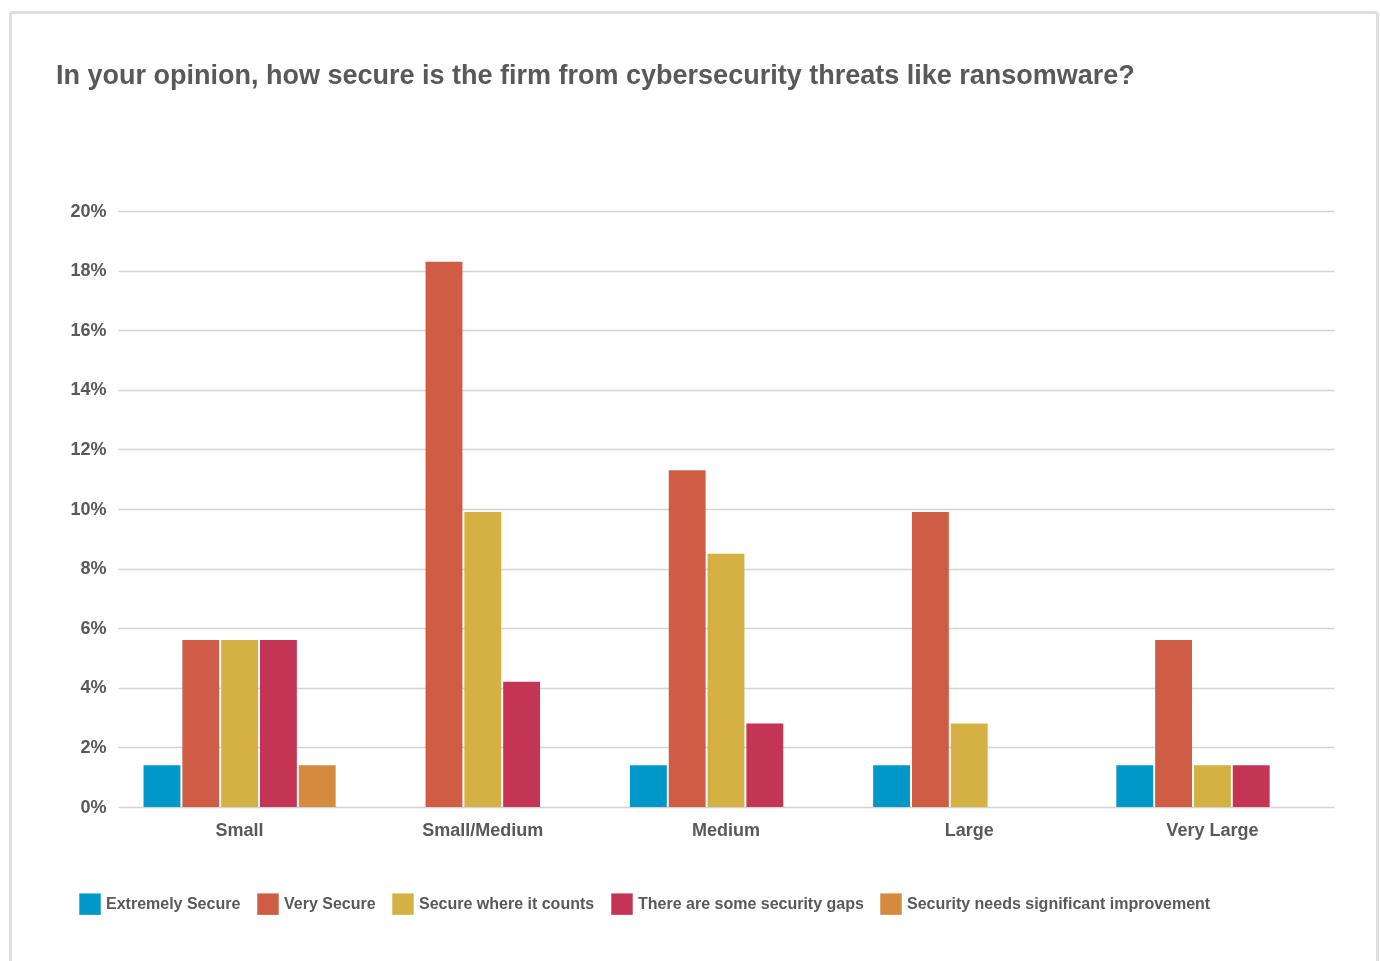  I want to click on x-tick-label: Medium, so click(726, 829).